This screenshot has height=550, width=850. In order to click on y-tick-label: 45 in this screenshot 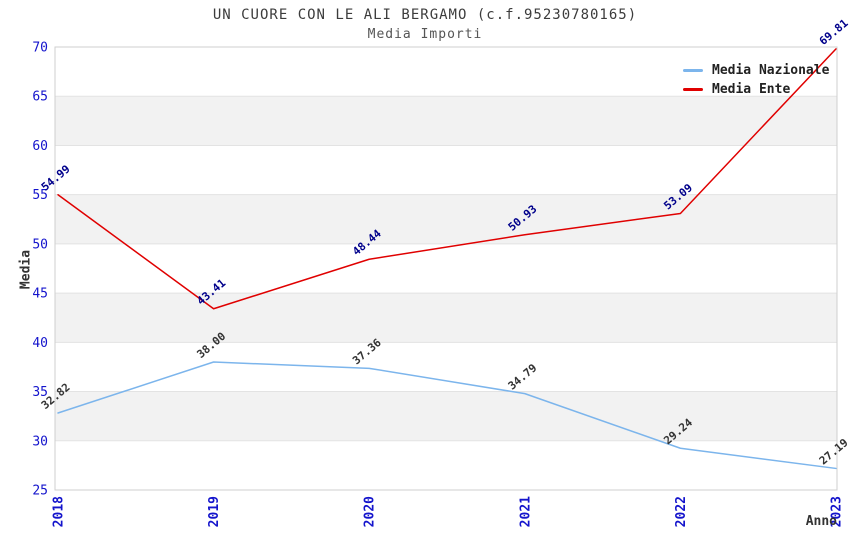, I will do `click(40, 294)`.